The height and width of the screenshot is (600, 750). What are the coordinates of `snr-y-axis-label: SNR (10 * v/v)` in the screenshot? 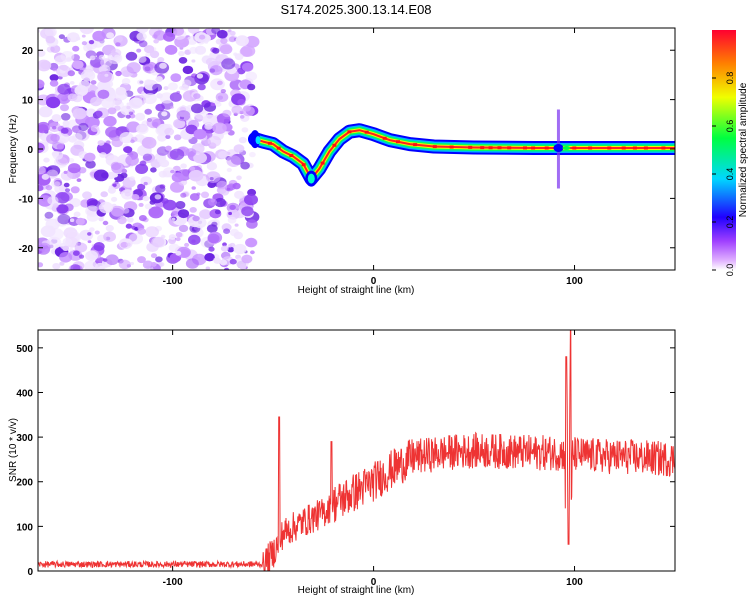 It's located at (13, 450).